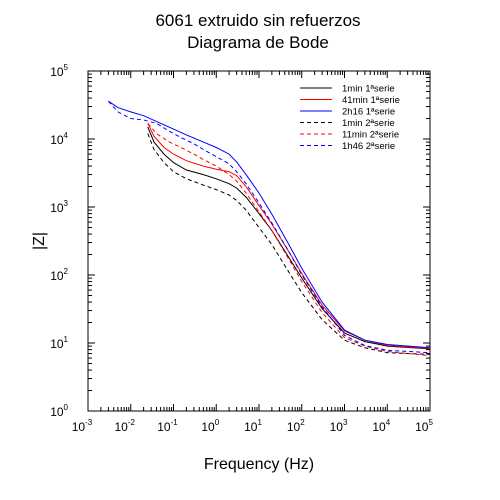  Describe the element at coordinates (253, 426) in the screenshot. I see `x-tick-label: 10¹` at that location.